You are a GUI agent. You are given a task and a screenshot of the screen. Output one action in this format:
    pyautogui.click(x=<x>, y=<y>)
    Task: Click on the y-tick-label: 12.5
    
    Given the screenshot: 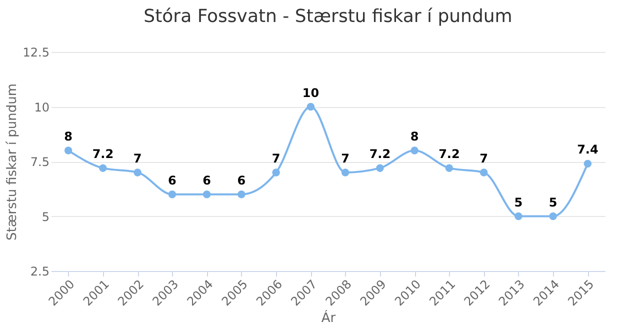 What is the action you would take?
    pyautogui.click(x=36, y=53)
    